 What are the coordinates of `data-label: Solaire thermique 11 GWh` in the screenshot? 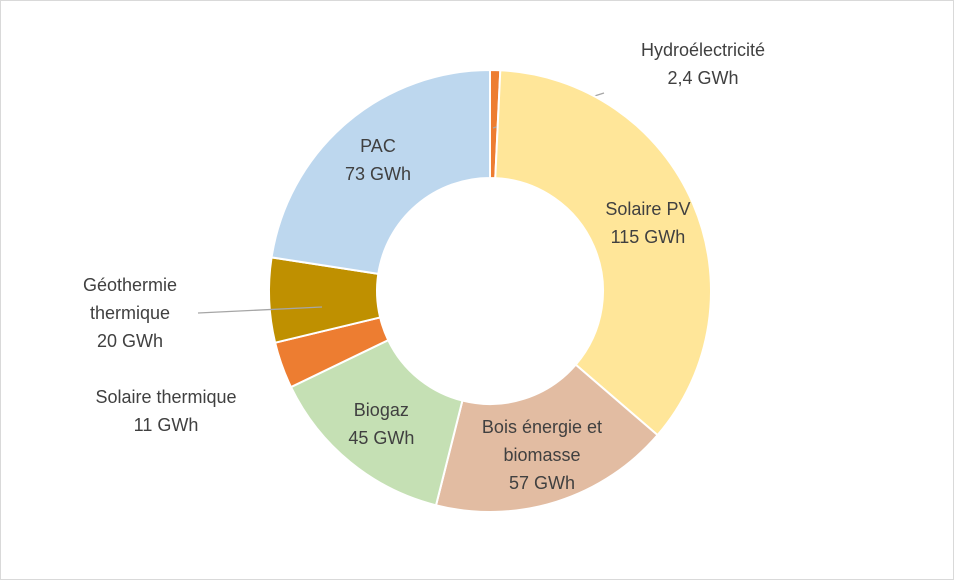 It's located at (166, 411).